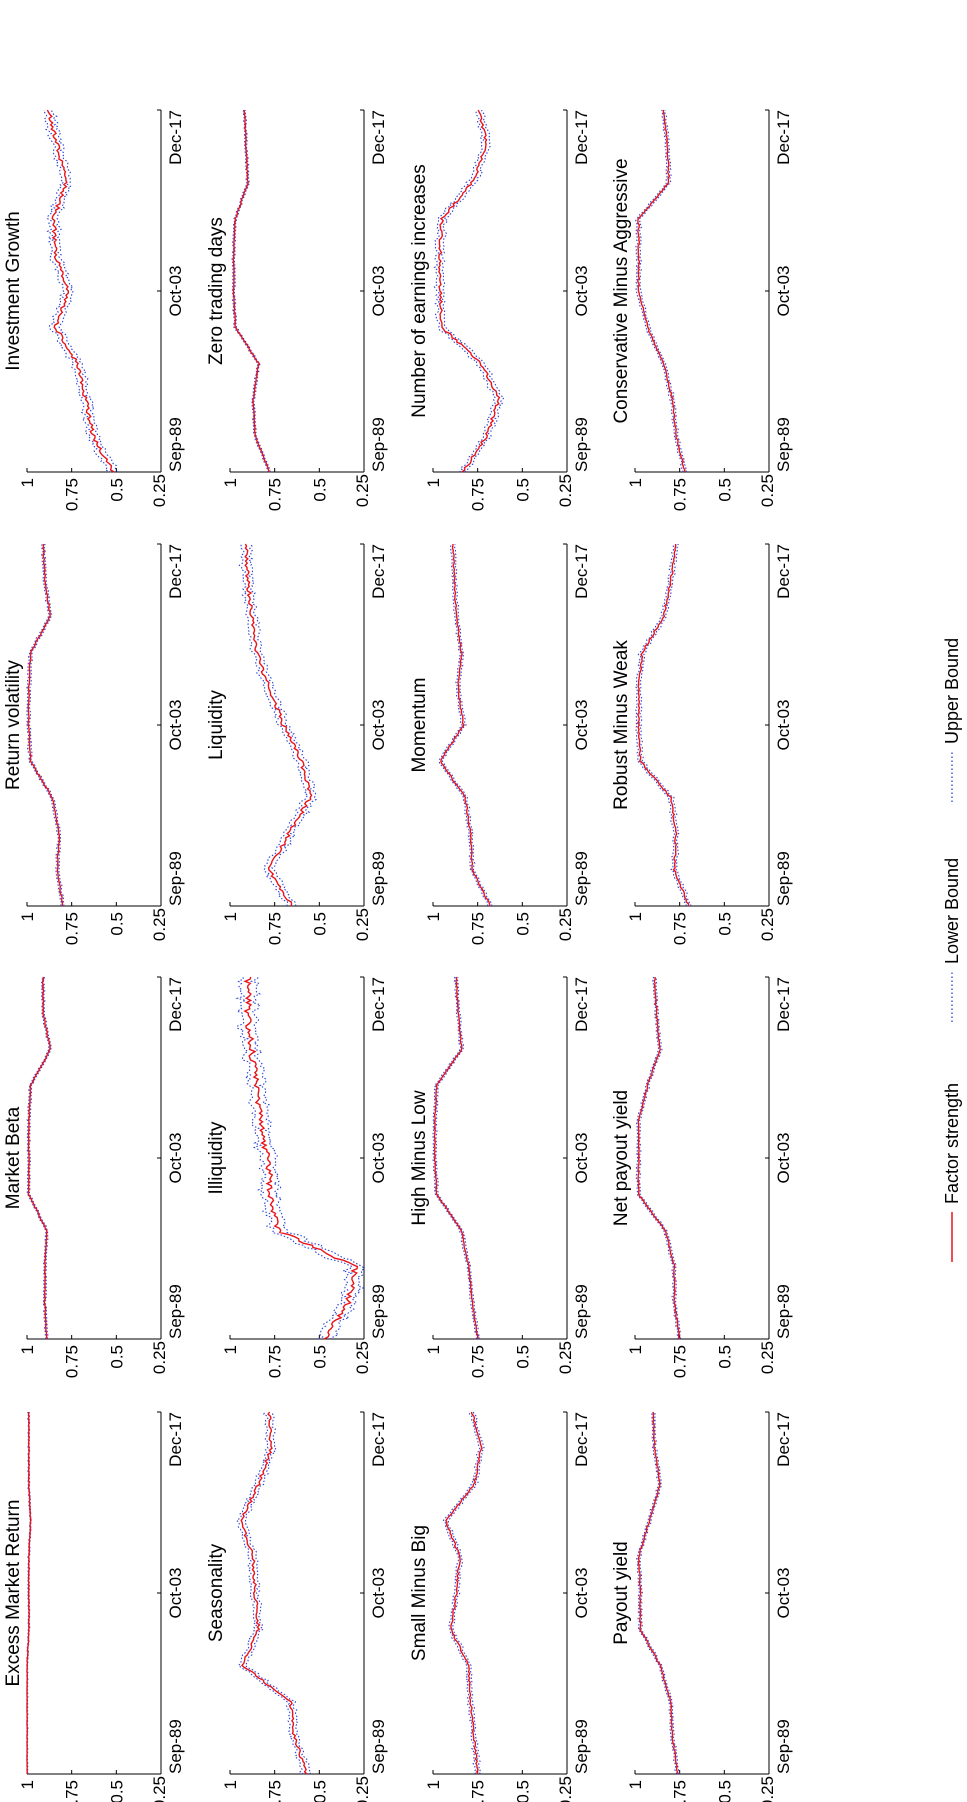 This screenshot has height=1802, width=967. Describe the element at coordinates (952, 950) in the screenshot. I see `legend: Factor strength Lower Bound Upper Bound` at that location.